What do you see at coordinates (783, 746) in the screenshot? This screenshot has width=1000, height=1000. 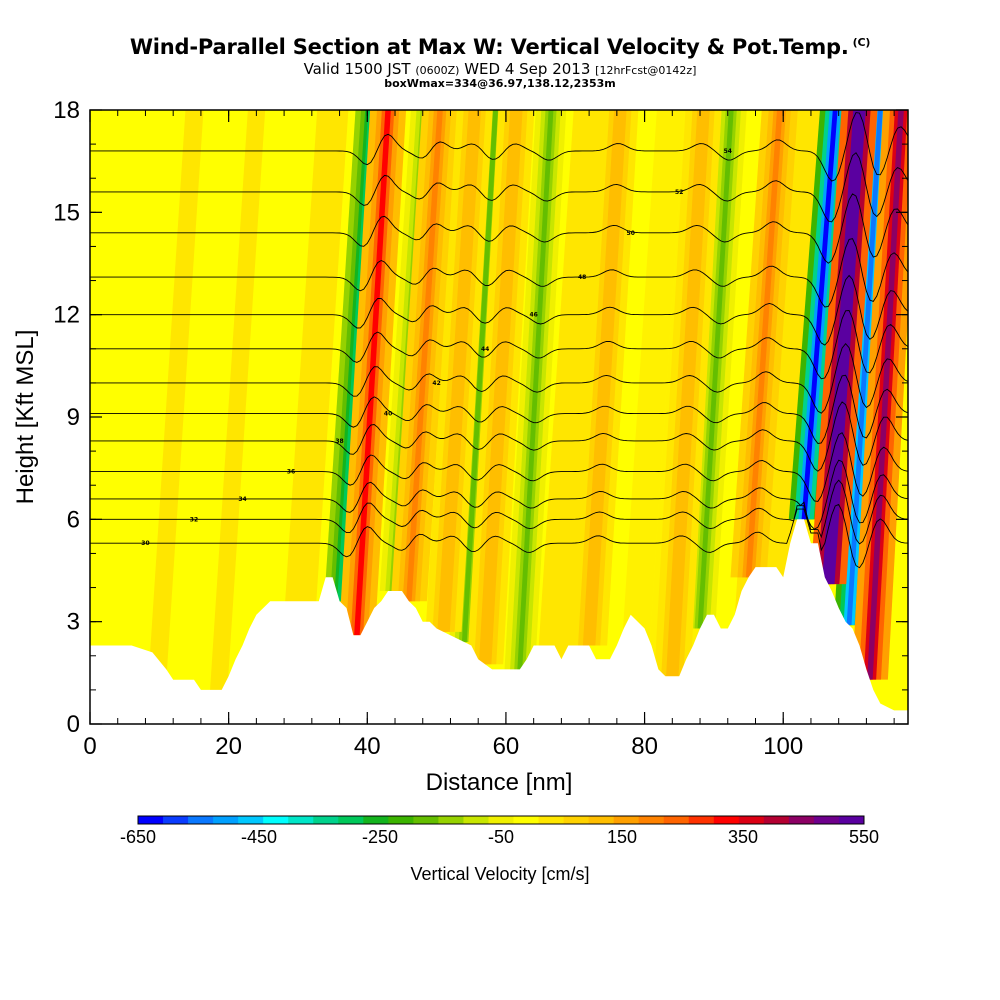 I see `x-tick-label: 100` at bounding box center [783, 746].